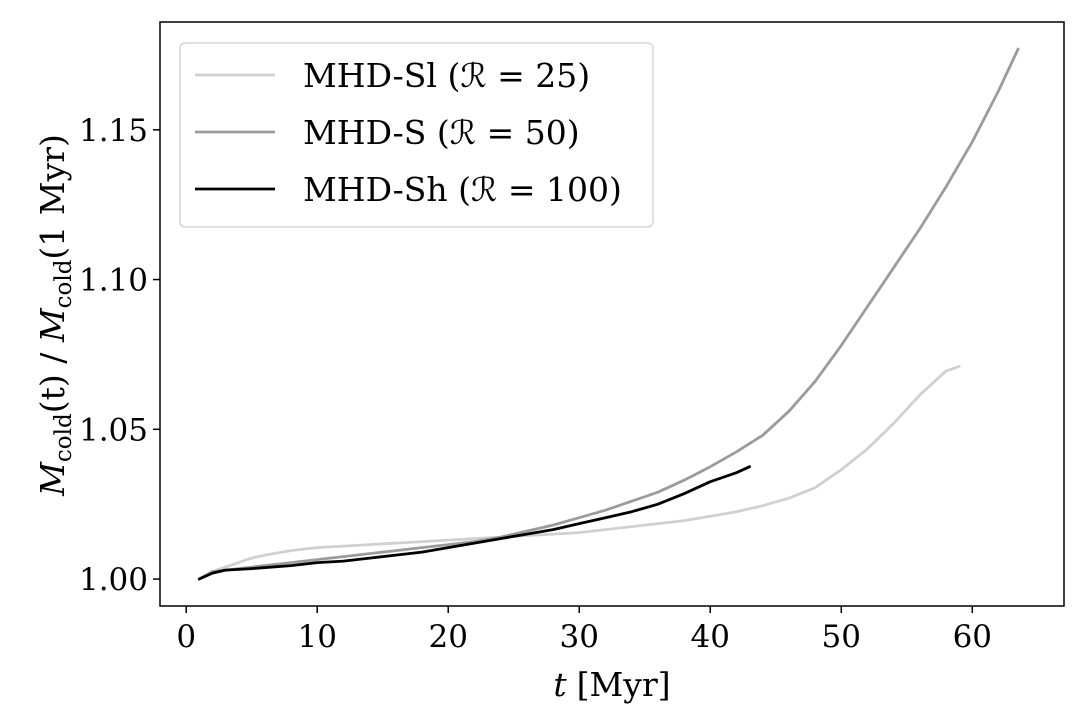 Image resolution: width=1090 pixels, height=716 pixels. Describe the element at coordinates (441, 132) in the screenshot. I see `legend-label: MHD-S (ℛ = 50)` at that location.